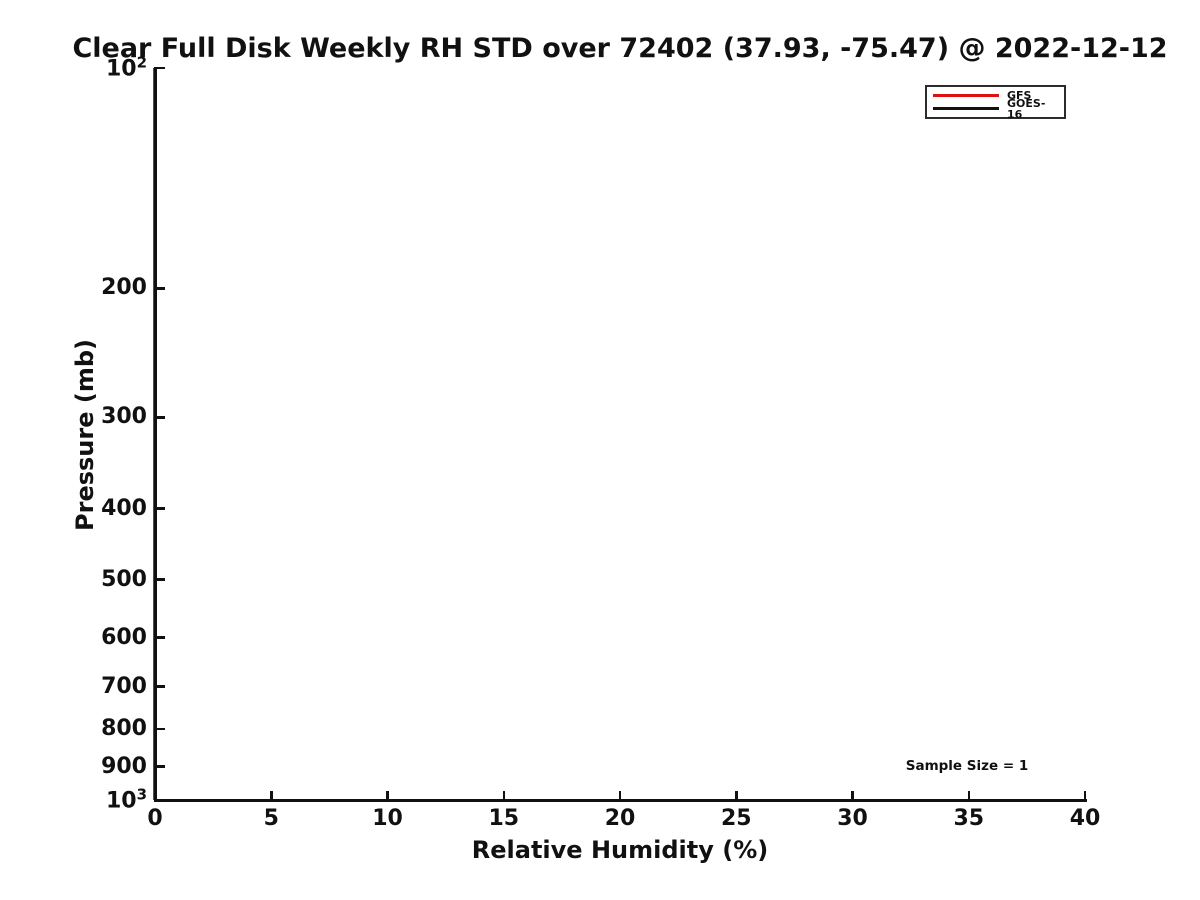  Describe the element at coordinates (124, 579) in the screenshot. I see `y-tick-label: 500` at that location.